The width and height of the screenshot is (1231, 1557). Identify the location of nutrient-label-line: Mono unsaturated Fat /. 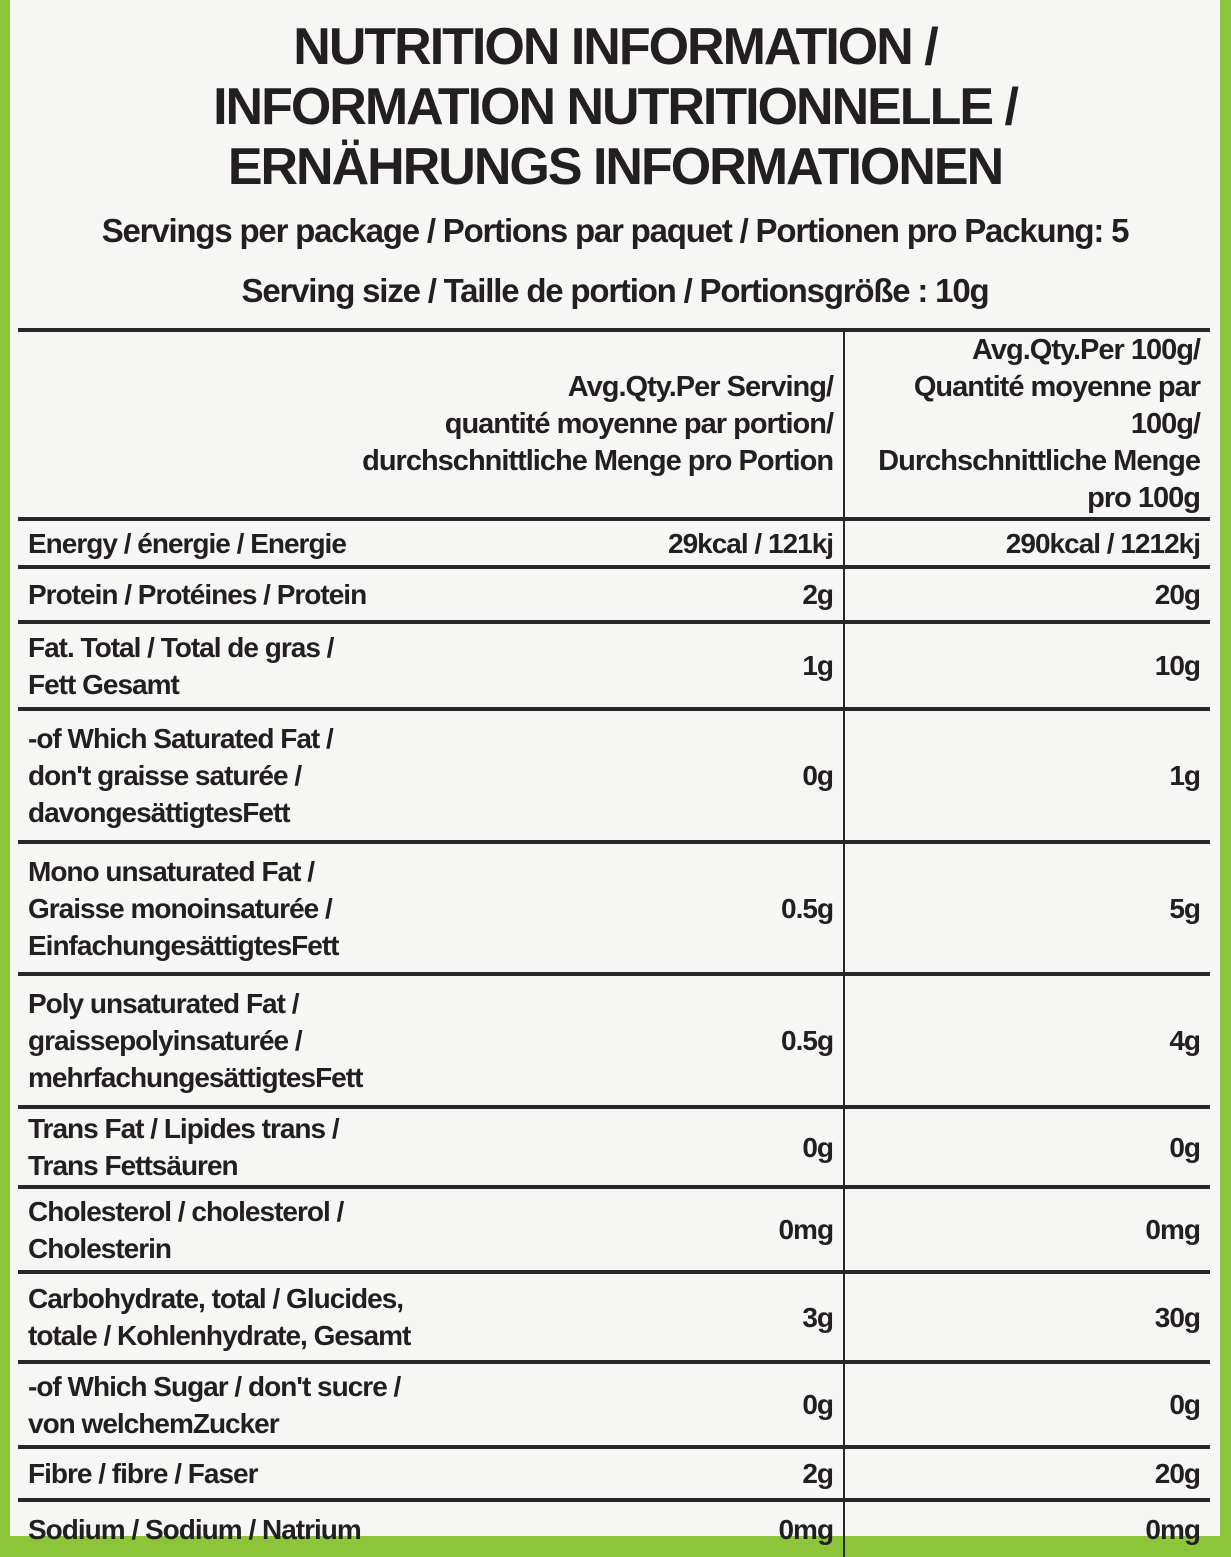
(171, 871).